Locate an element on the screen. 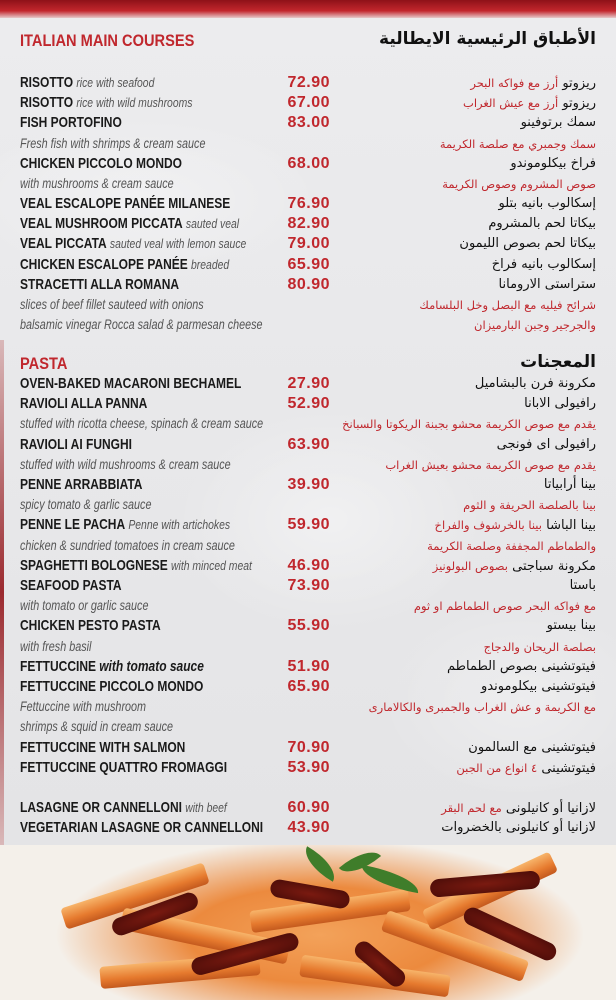  item-description-arabic: بصلصة الريحان والدجاج is located at coordinates (539, 646).